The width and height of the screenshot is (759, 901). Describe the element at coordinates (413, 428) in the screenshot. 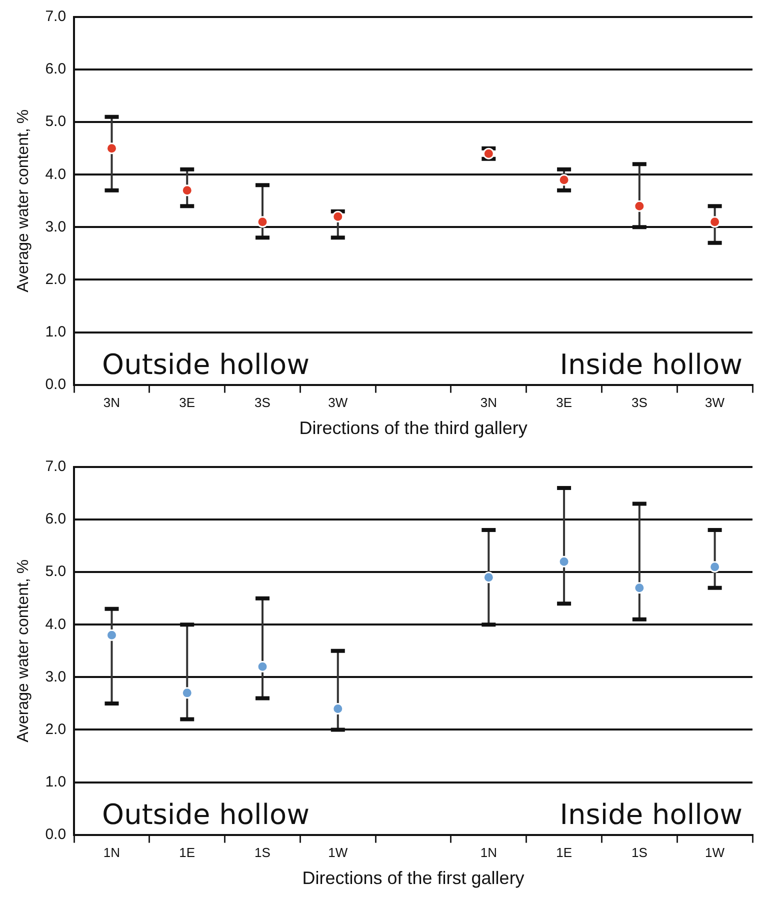

I see `x-axis-title: Directions of the third gallery` at that location.